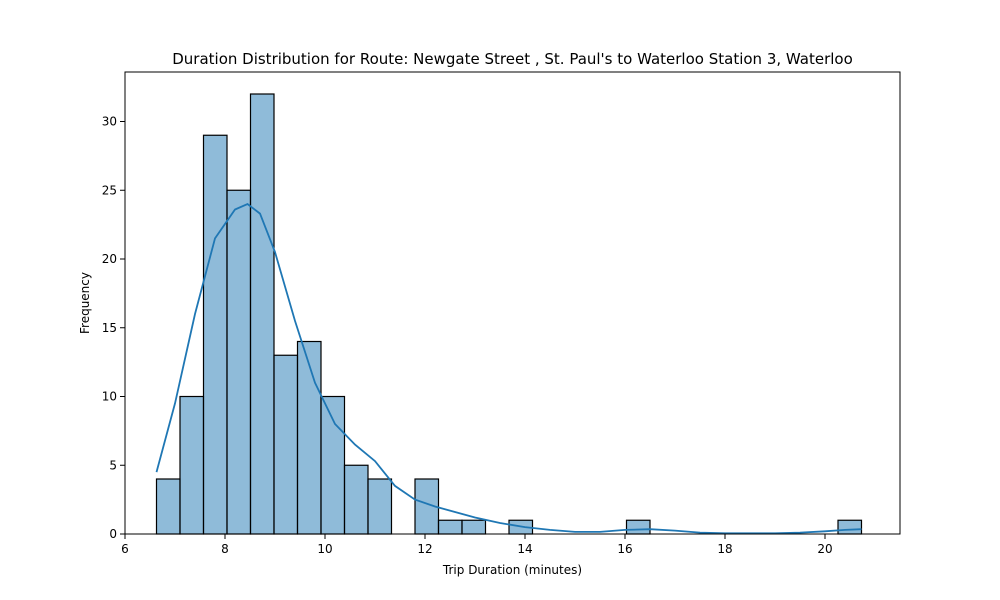 The height and width of the screenshot is (600, 1000). Describe the element at coordinates (109, 190) in the screenshot. I see `y-tick-label: 25` at that location.